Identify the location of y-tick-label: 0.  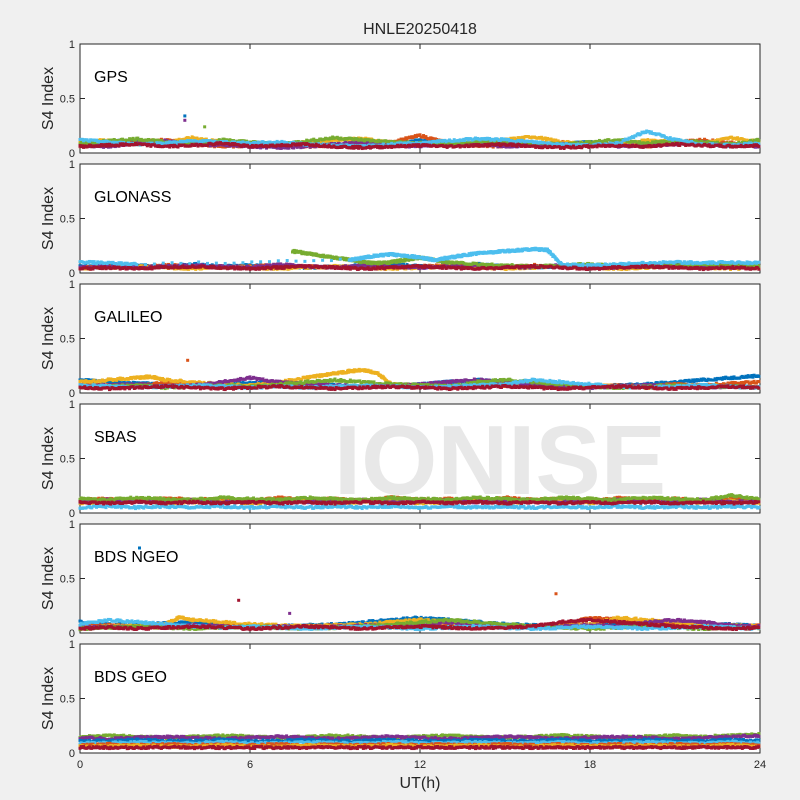
(72, 154).